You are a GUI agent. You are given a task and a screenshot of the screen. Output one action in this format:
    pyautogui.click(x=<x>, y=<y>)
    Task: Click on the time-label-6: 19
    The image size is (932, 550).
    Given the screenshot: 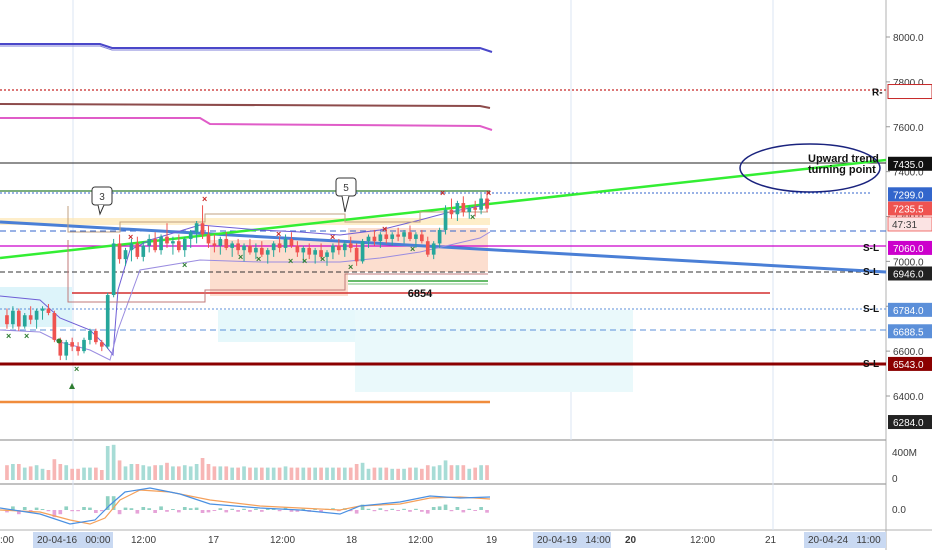 What is the action you would take?
    pyautogui.click(x=492, y=540)
    